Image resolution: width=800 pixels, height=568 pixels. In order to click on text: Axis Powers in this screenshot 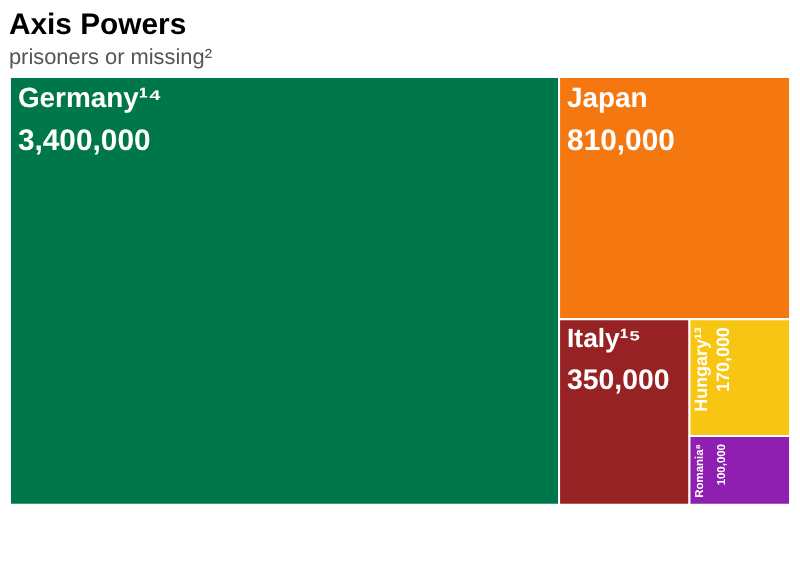, I will do `click(97, 25)`.